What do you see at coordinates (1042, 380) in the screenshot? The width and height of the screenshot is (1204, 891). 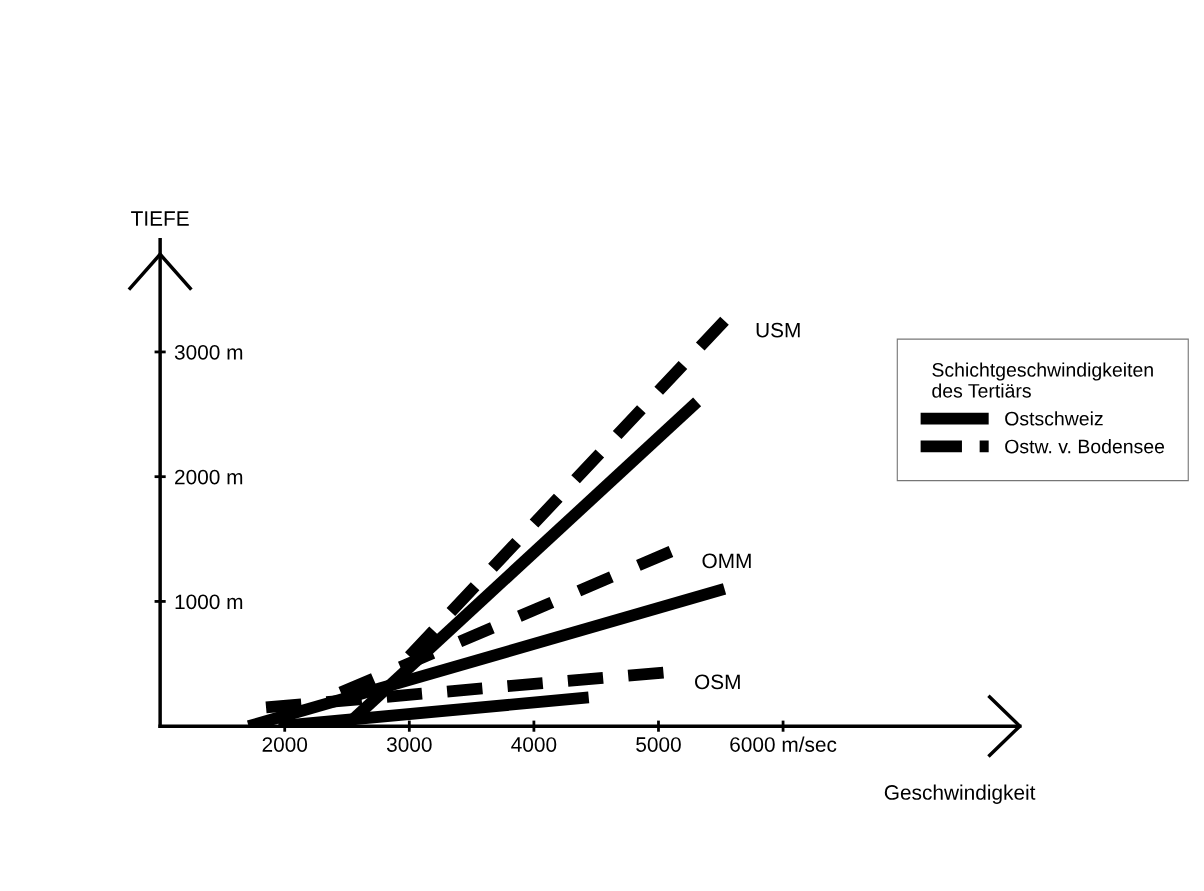 I see `legend-title: Schichtgeschwindigkeiten des Tertiärs` at bounding box center [1042, 380].